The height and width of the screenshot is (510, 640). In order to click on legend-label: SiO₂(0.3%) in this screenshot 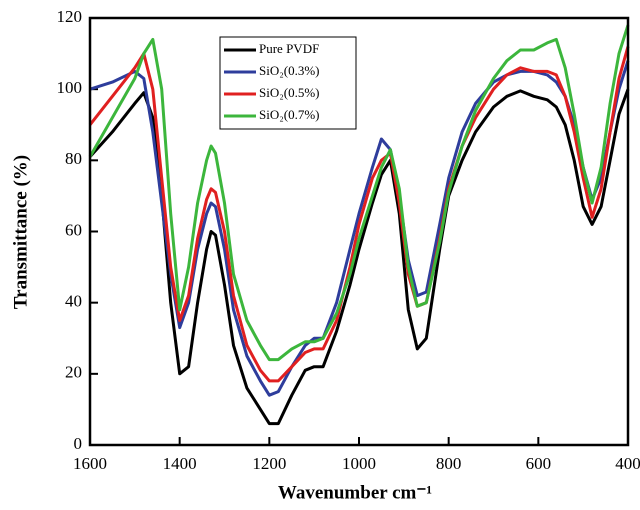, I will do `click(289, 70)`.